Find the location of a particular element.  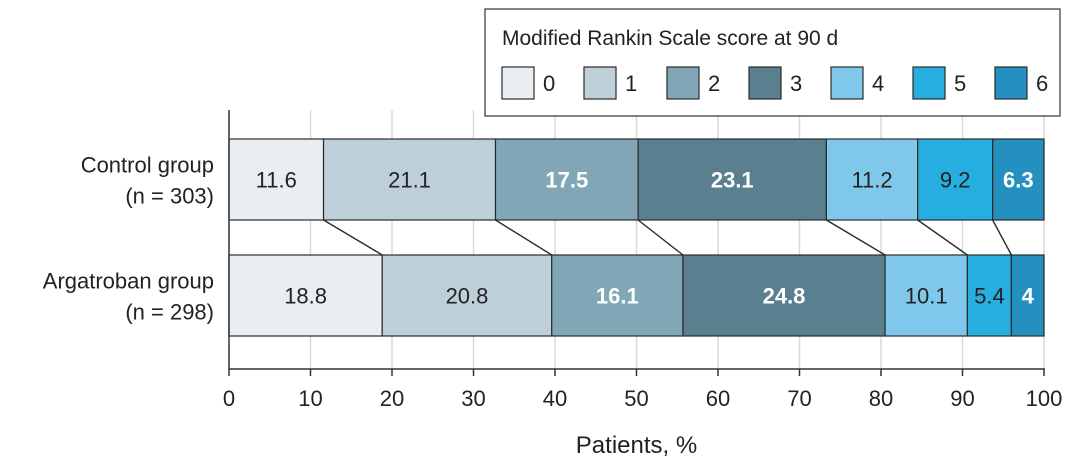

group-label-n: (n = 298) is located at coordinates (169, 312).